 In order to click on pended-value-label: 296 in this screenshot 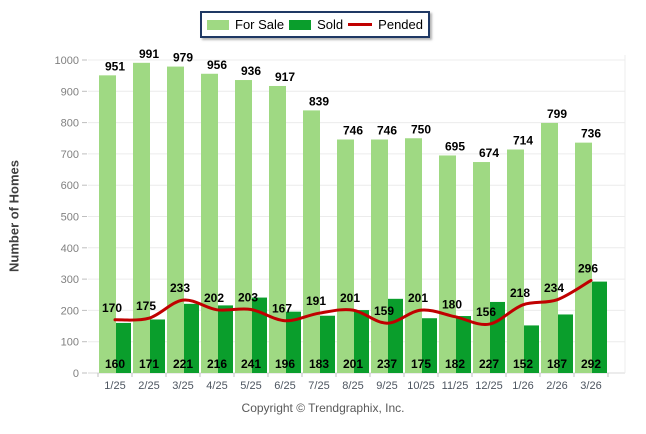, I will do `click(588, 268)`.